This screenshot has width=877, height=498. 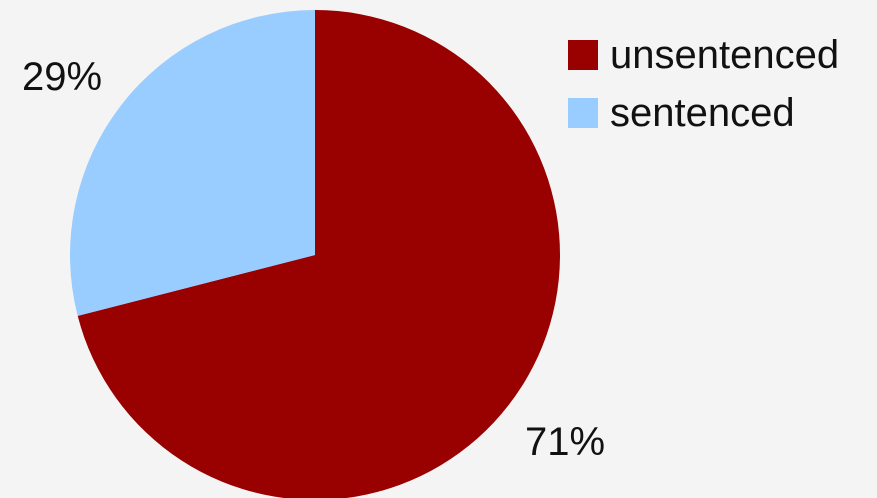 I want to click on legend: unsentenced sentenced, so click(x=703, y=84).